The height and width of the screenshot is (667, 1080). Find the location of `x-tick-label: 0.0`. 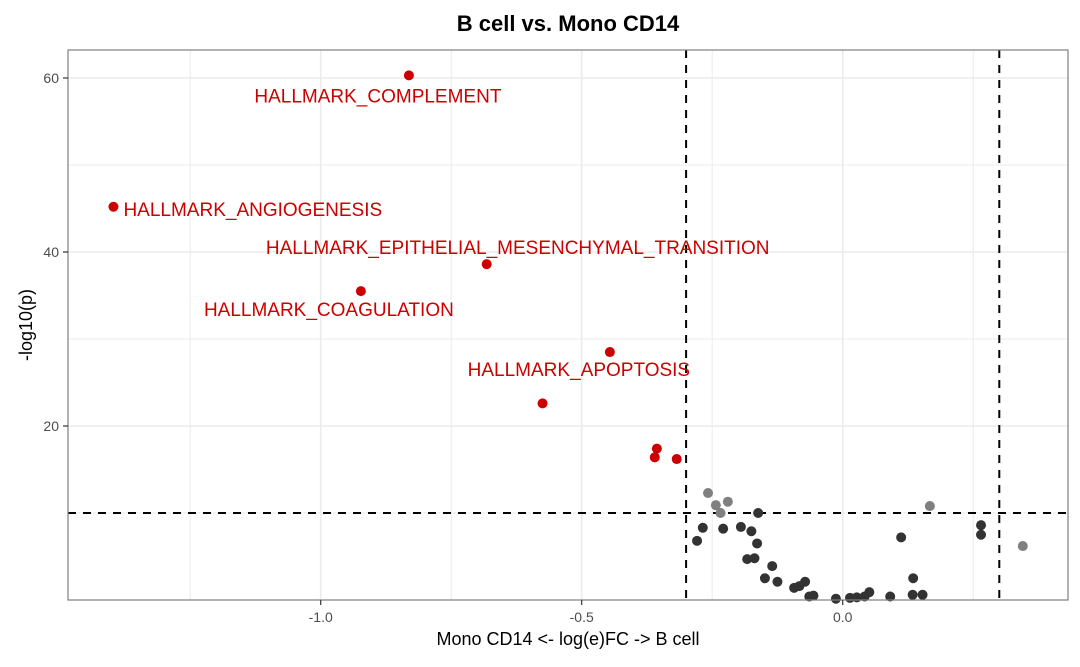

x-tick-label: 0.0 is located at coordinates (843, 617).